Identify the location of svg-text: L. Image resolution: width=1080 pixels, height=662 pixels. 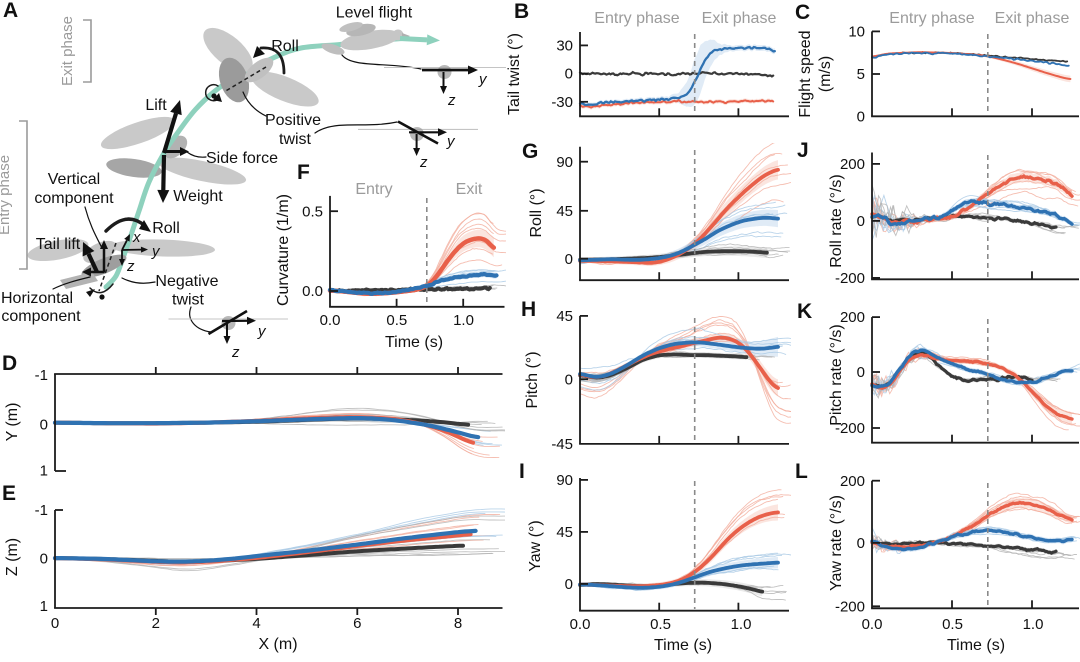
(801, 471).